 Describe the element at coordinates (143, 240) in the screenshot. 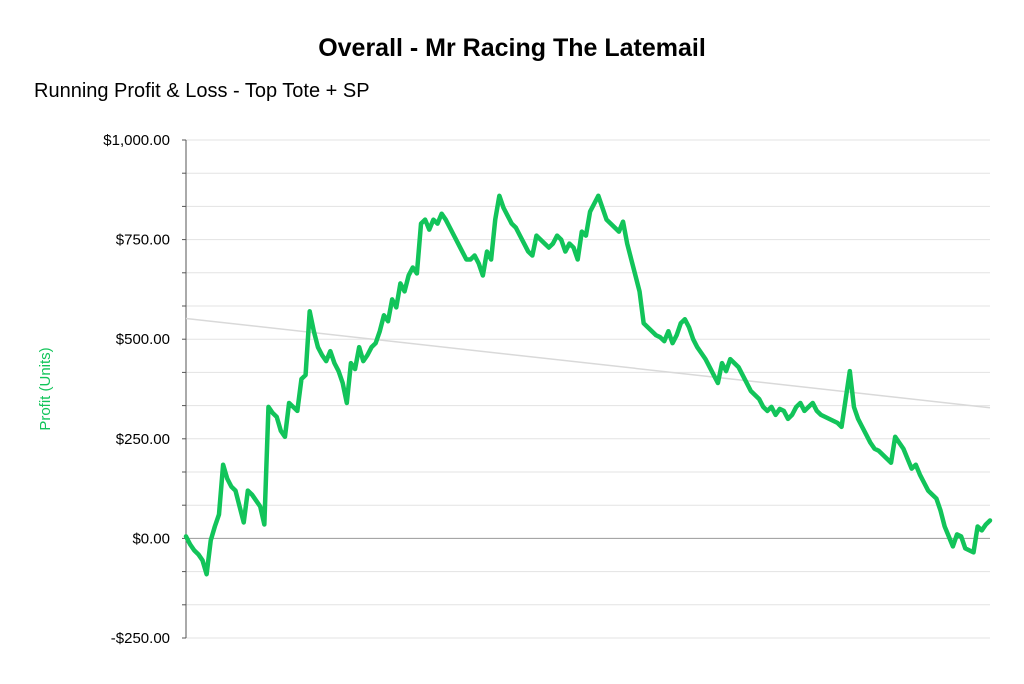

I see `y-tick-label: $750.00` at that location.